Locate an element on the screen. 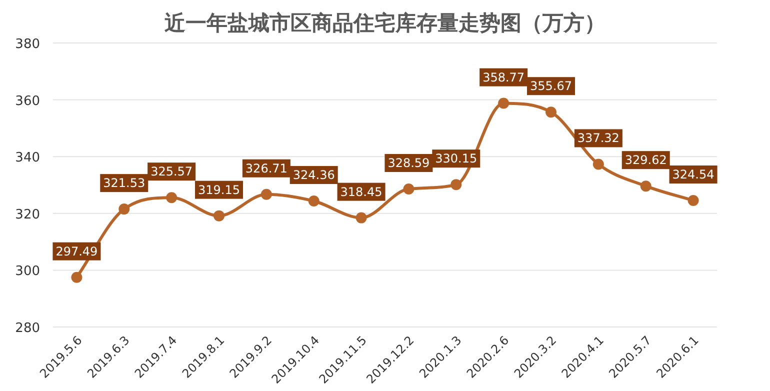 The height and width of the screenshot is (391, 770). y-tick-label: 300 is located at coordinates (27, 272).